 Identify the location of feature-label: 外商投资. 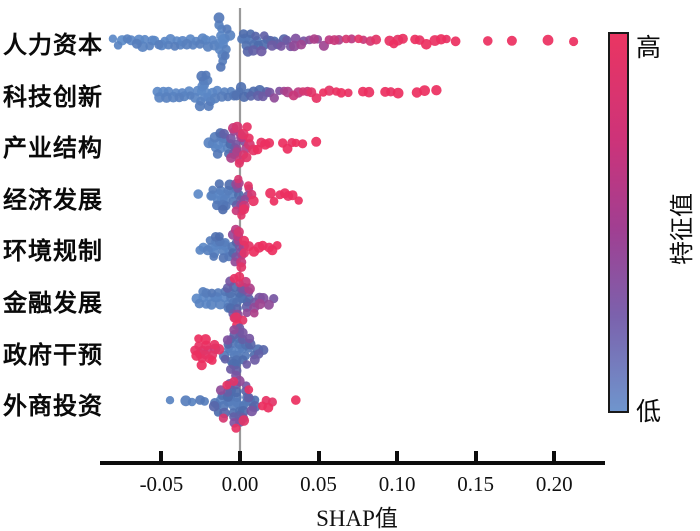
(53, 407).